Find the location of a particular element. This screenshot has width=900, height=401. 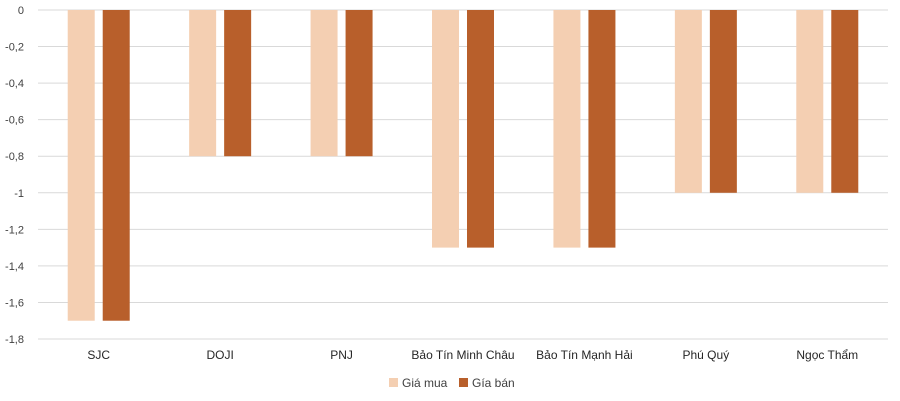

y-tick-label: -1 is located at coordinates (19, 194).